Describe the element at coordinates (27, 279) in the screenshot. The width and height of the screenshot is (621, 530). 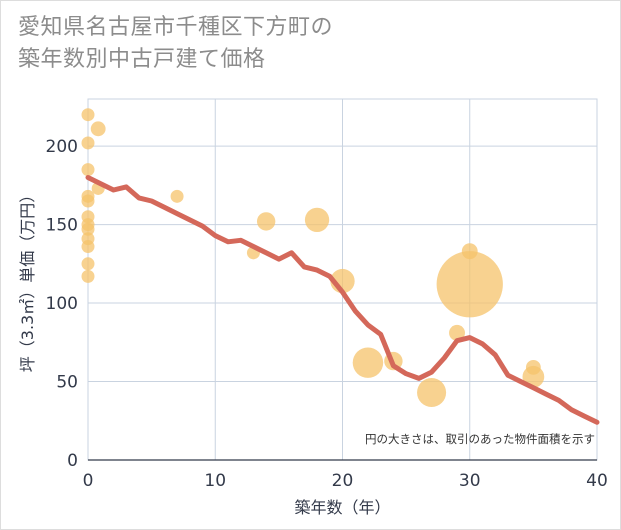
I see `y-axis-label: 坪（3.3㎡）単価（万円）` at that location.